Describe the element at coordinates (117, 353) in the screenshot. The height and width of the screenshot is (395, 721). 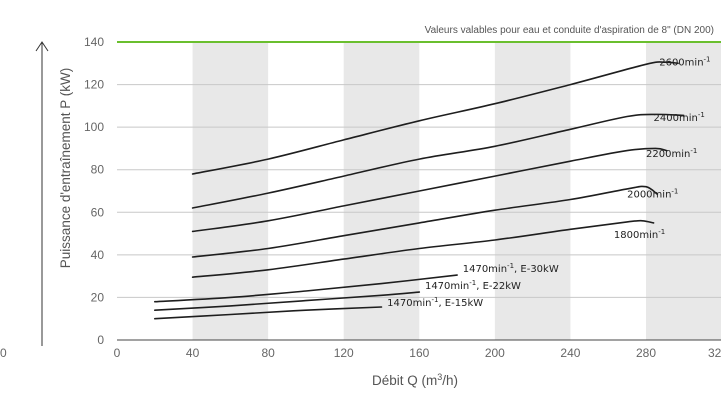
I see `x-tick-label: 0` at that location.